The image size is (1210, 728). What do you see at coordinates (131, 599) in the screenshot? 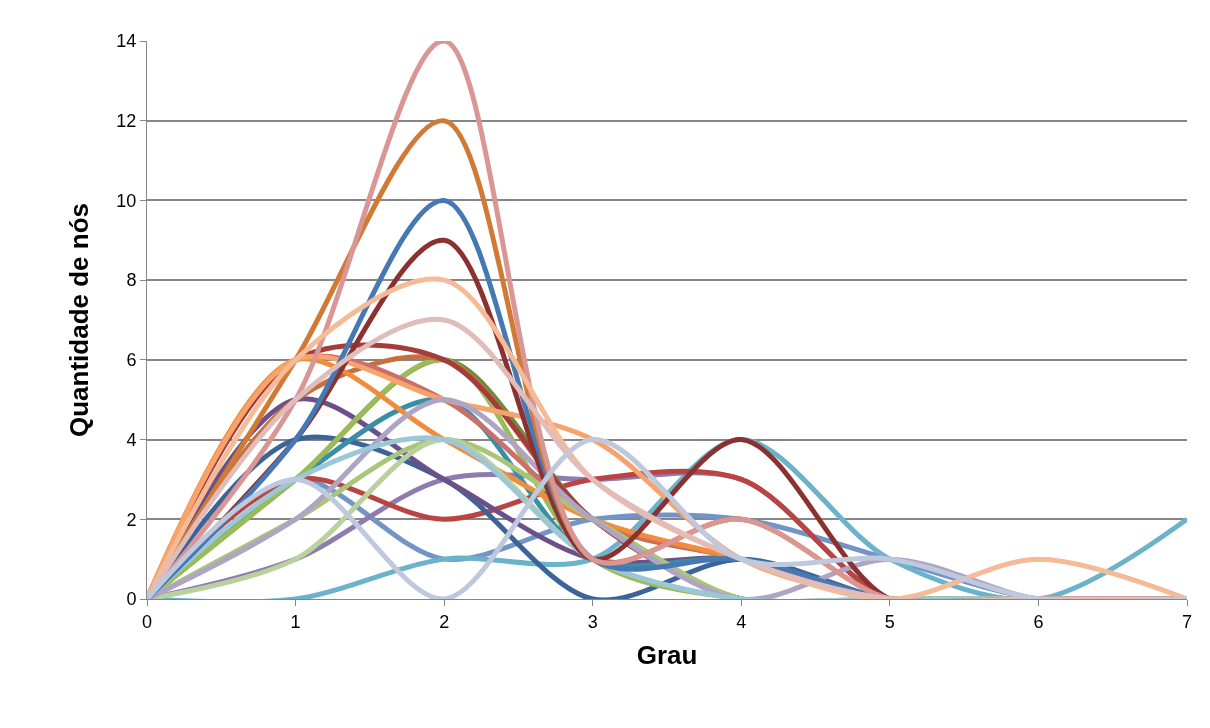
I see `y-tick-label: 0` at bounding box center [131, 599].